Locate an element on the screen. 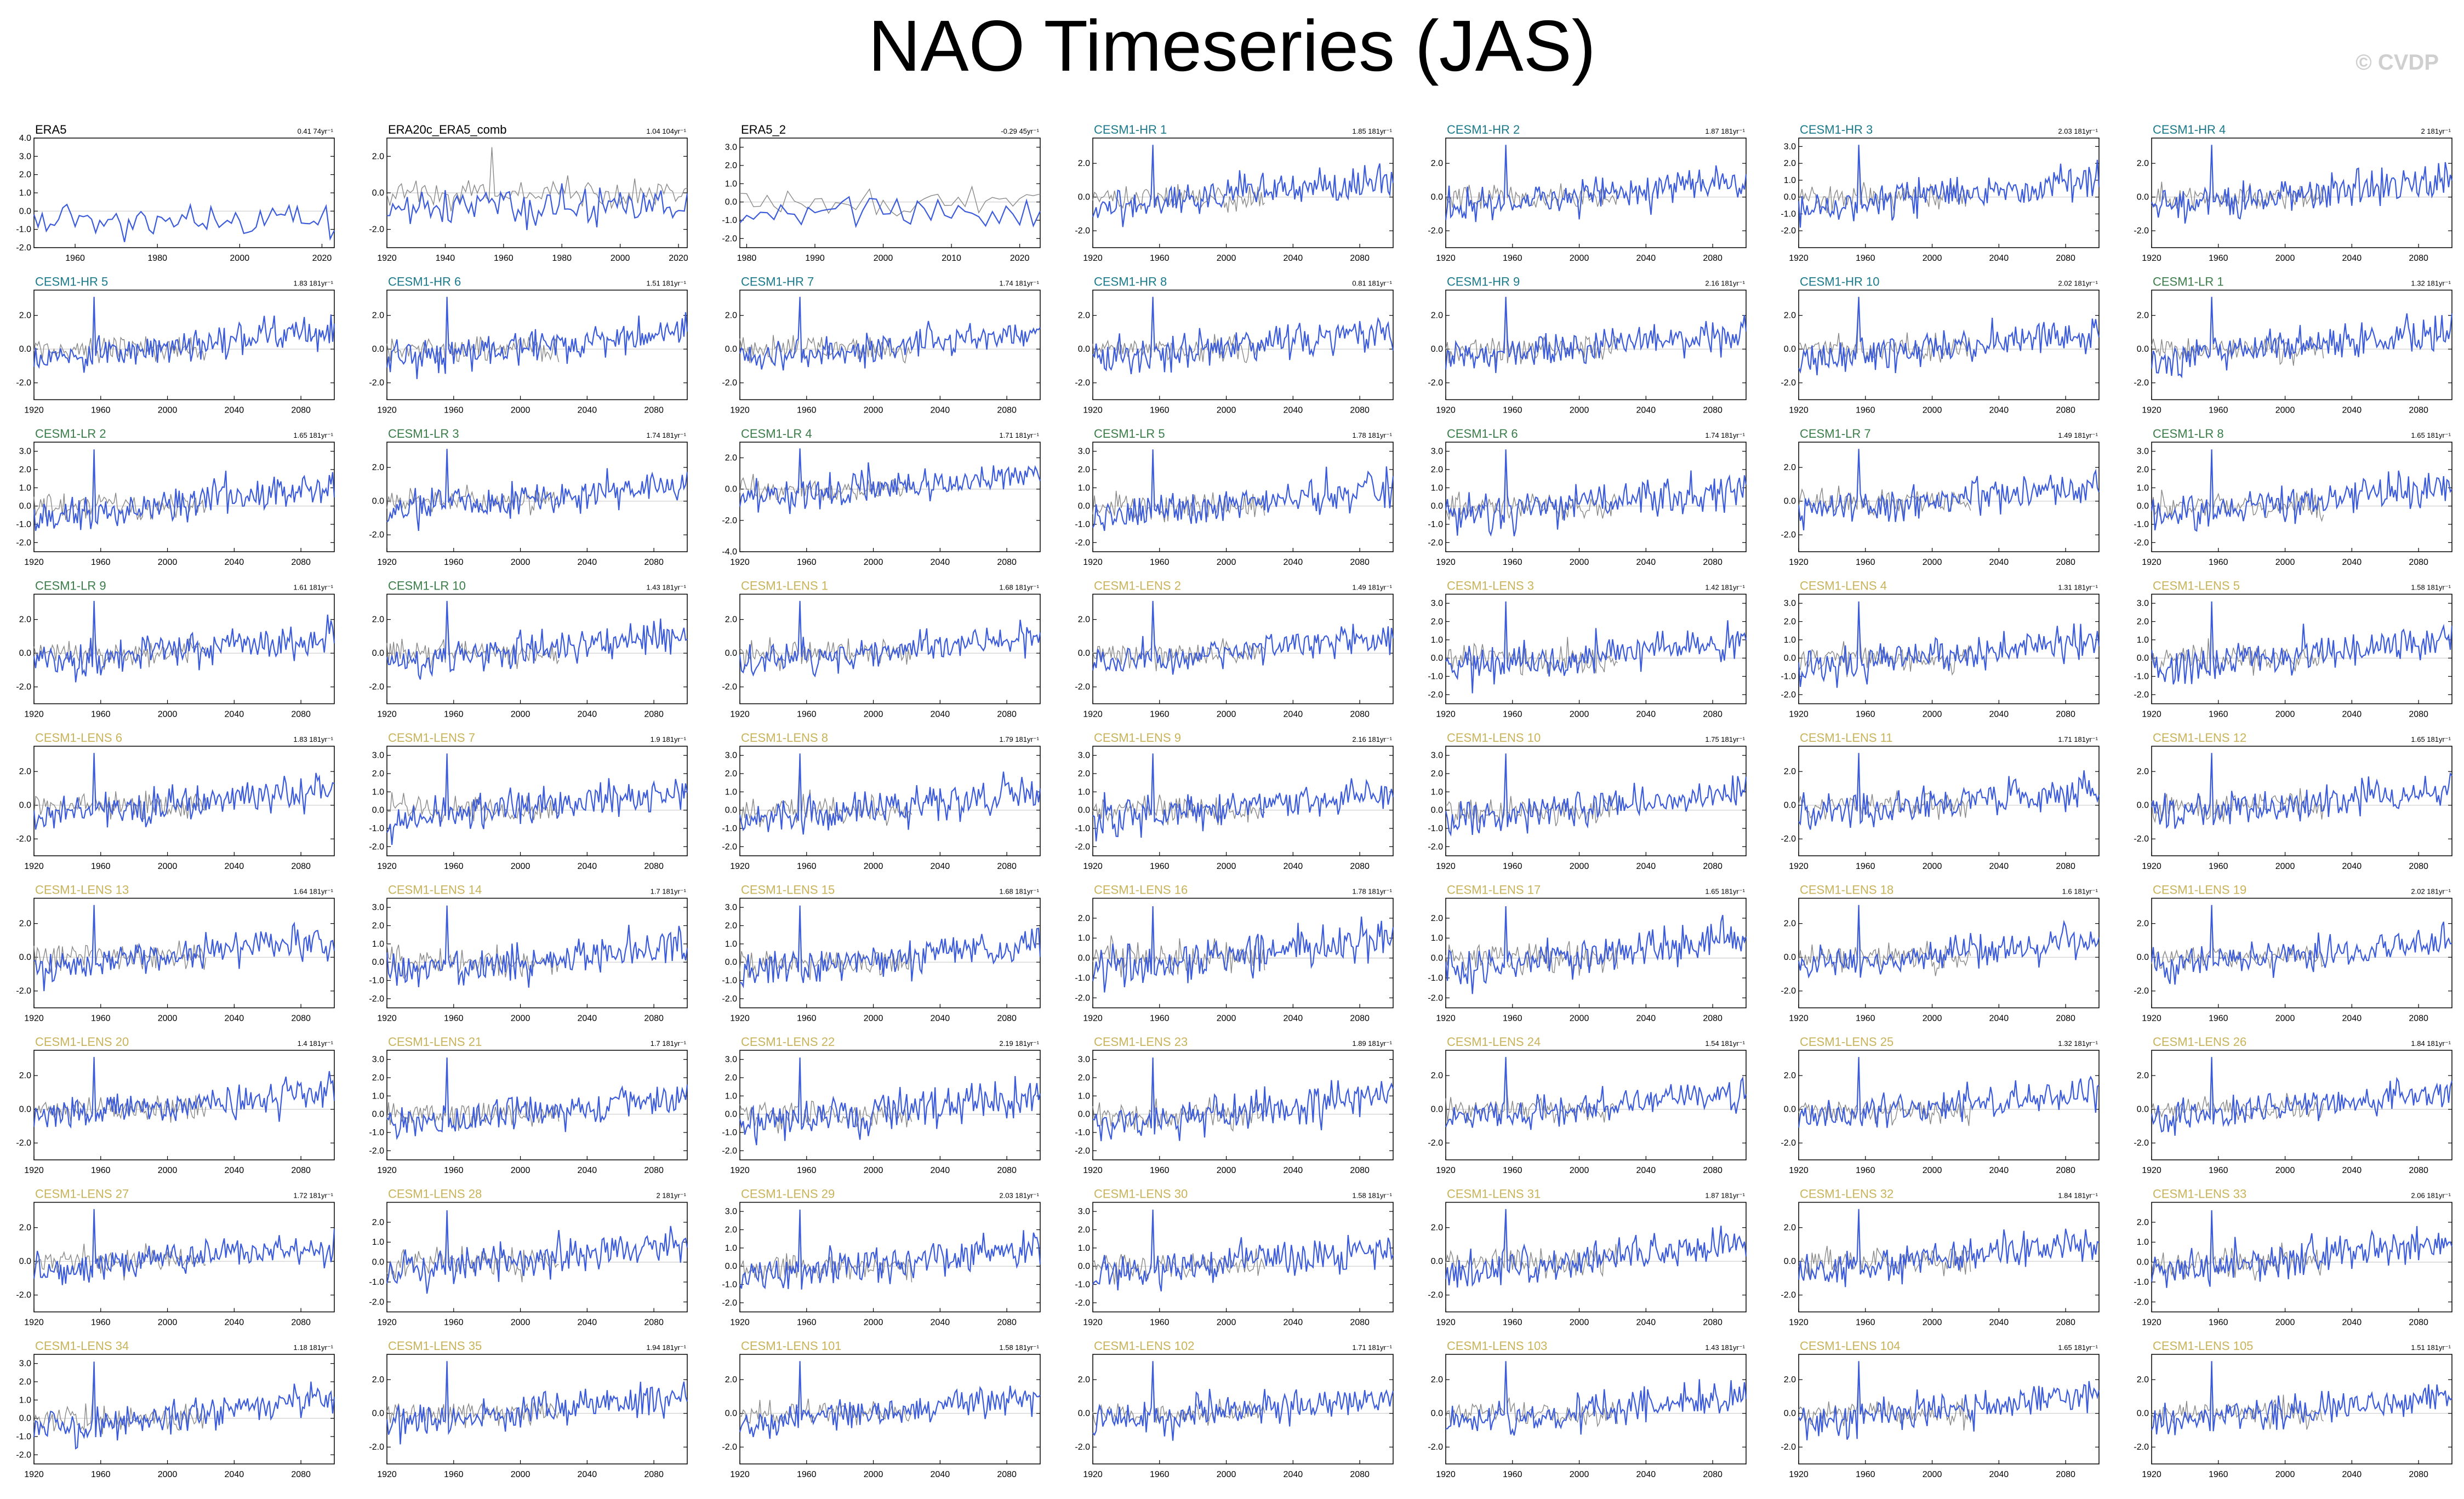 This screenshot has width=2464, height=1499. panel-name: CESM1-LR 9 is located at coordinates (70, 586).